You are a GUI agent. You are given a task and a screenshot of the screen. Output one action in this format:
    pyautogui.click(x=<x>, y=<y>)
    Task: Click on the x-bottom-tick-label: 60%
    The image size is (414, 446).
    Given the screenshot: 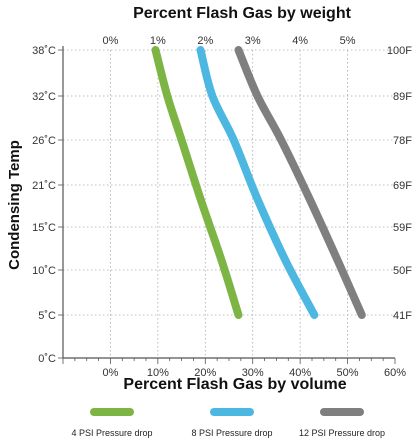 What is the action you would take?
    pyautogui.click(x=395, y=373)
    